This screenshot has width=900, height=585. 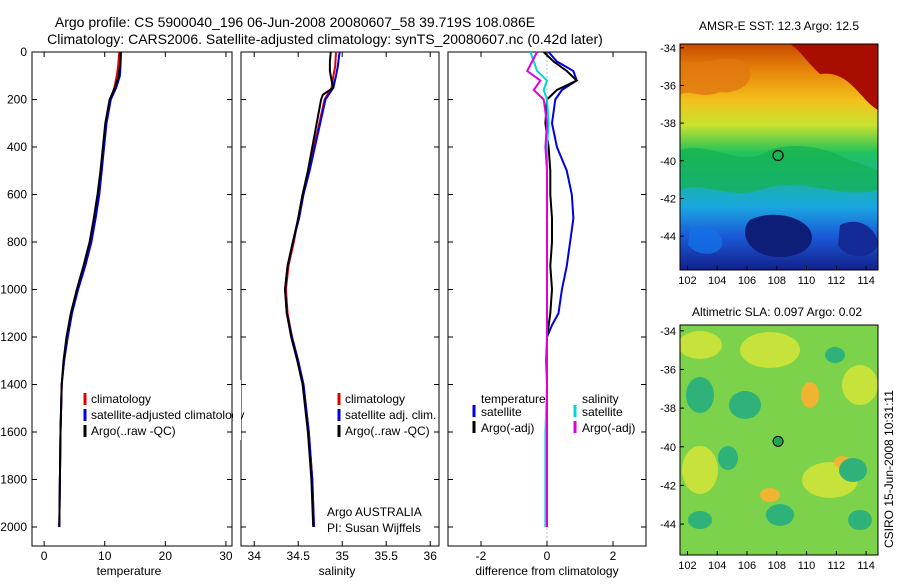 What do you see at coordinates (13, 337) in the screenshot?
I see `y-tick-label: 1200` at bounding box center [13, 337].